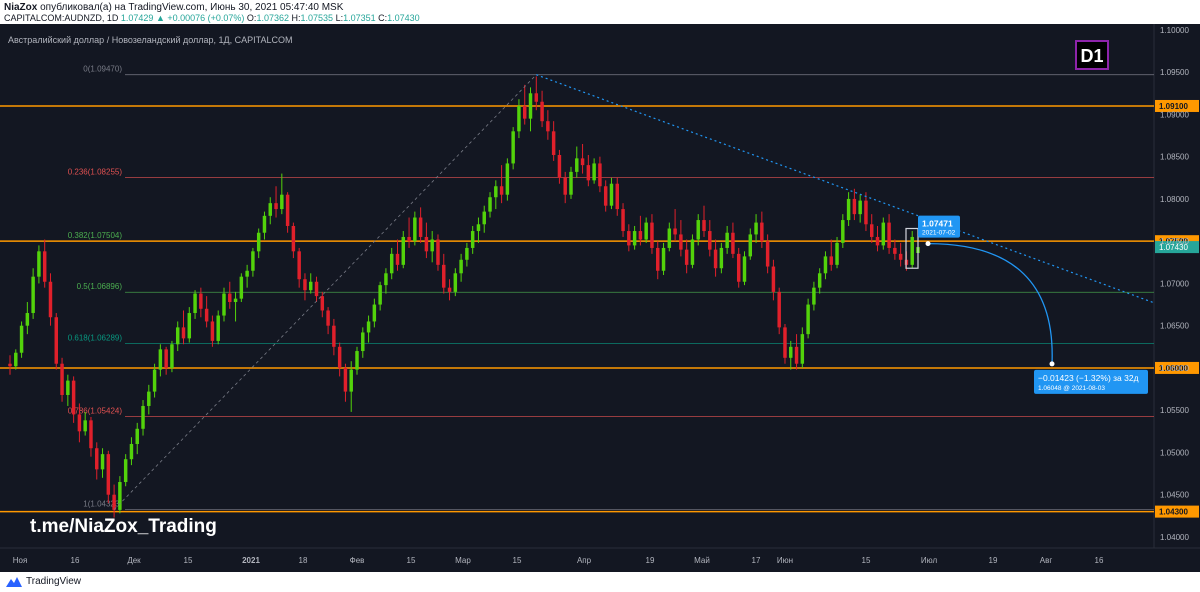 The width and height of the screenshot is (1200, 592). What do you see at coordinates (317, 18) in the screenshot?
I see `ohlc-high: 1.07535` at bounding box center [317, 18].